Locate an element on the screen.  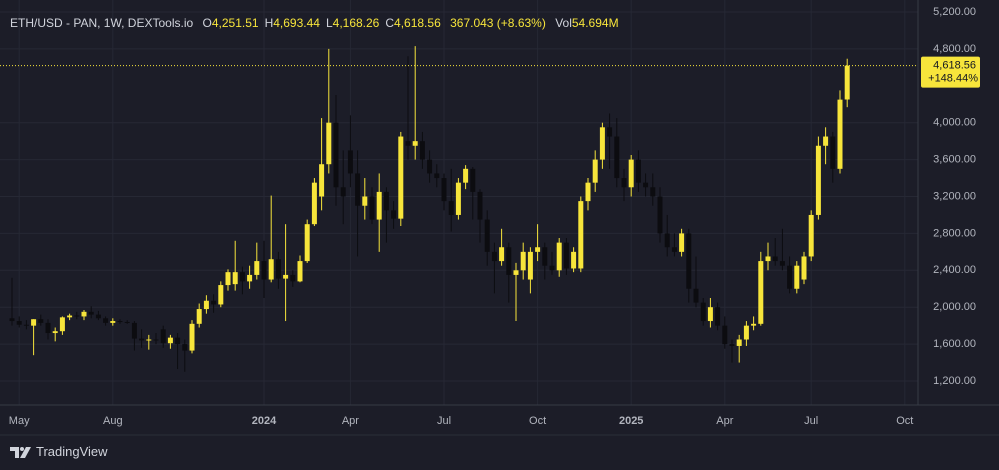
x-tick-label: Apr is located at coordinates (350, 421).